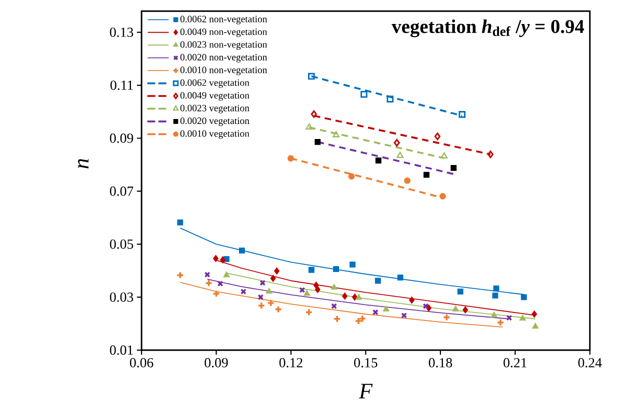  I want to click on legend-label: 0.0020 non-vegetation, so click(224, 58).